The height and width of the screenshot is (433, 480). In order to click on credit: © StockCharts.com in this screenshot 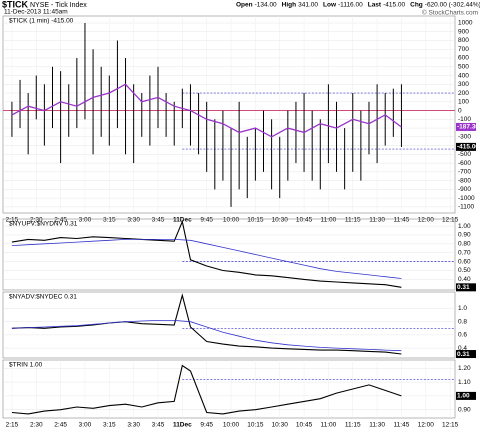, I will do `click(450, 13)`.